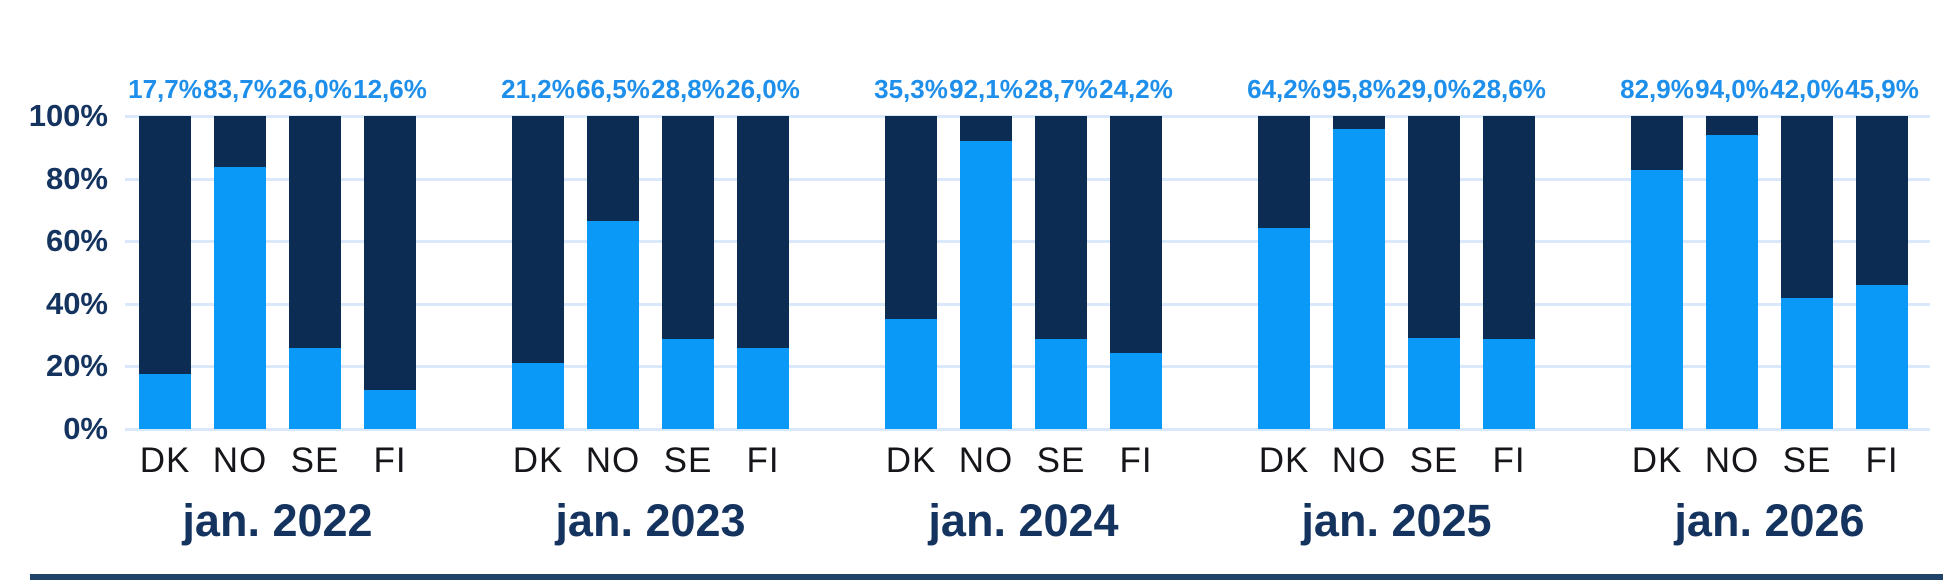  What do you see at coordinates (763, 89) in the screenshot?
I see `value-label-FI: 26,0%` at bounding box center [763, 89].